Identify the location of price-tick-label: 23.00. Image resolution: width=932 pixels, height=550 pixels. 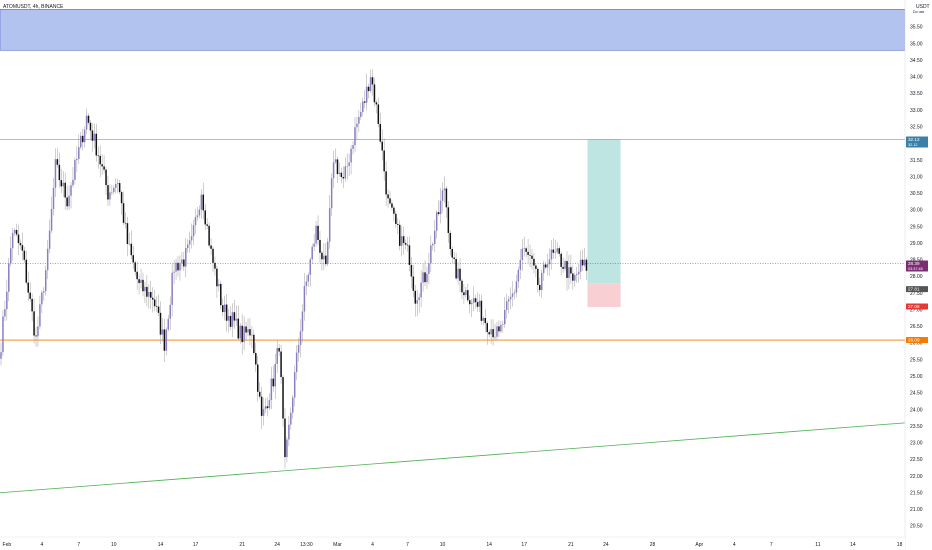
(916, 444).